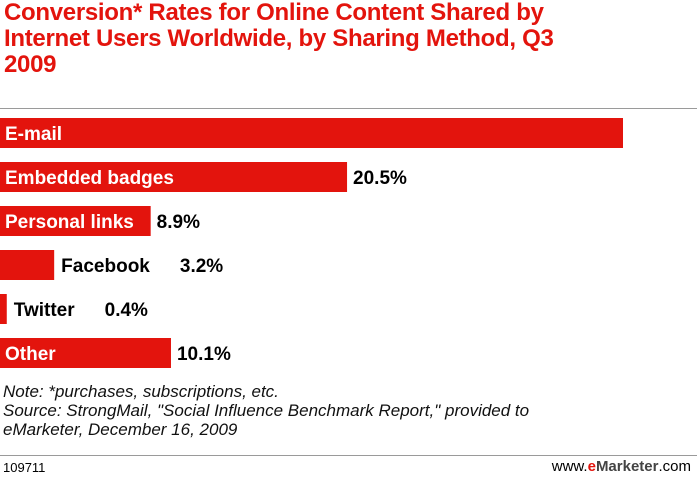 The image size is (697, 480). I want to click on bar-facebook, so click(27, 265).